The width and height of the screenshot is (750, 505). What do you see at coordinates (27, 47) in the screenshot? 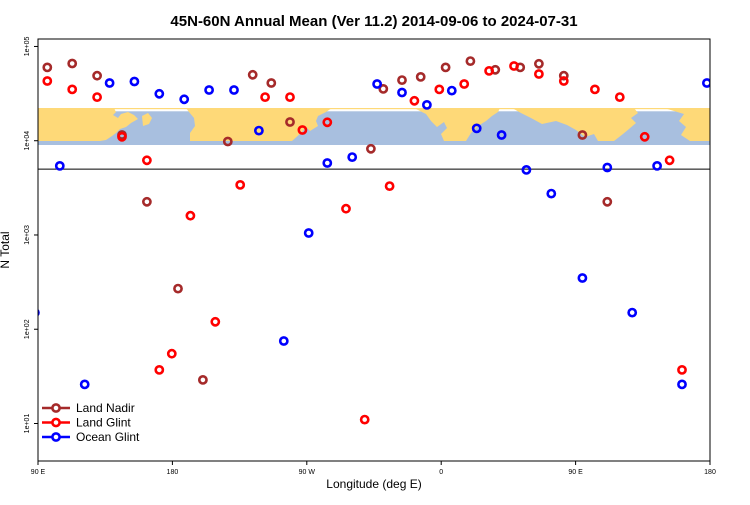
I see `y-tick-label: 1e+05` at bounding box center [27, 47].